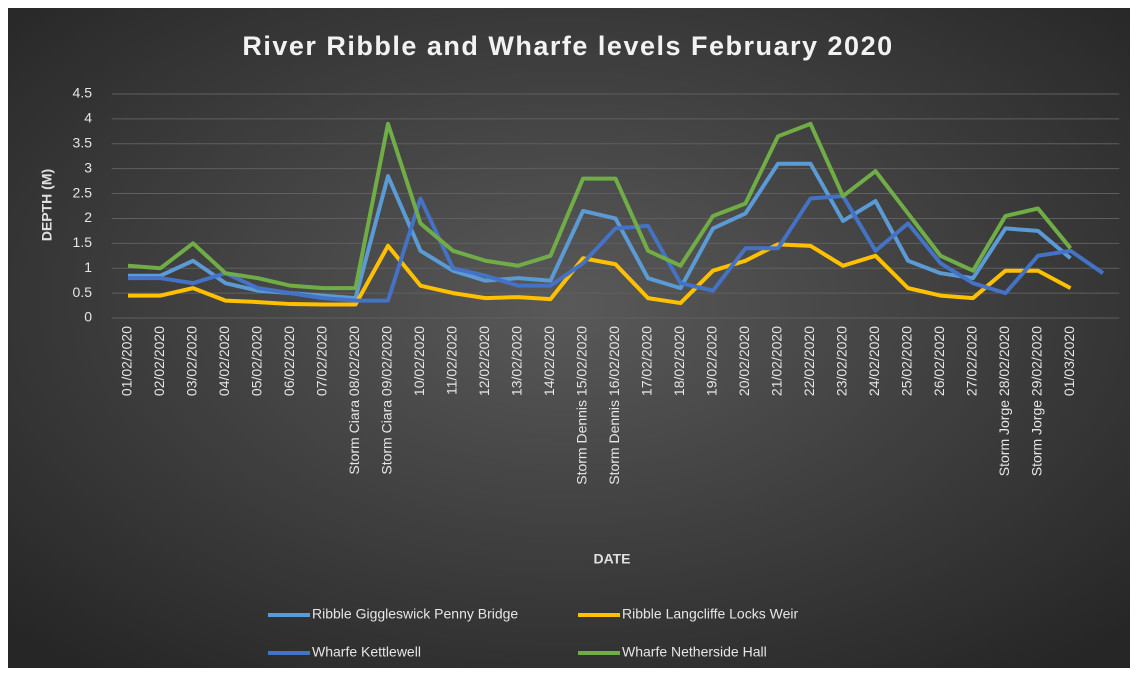 The height and width of the screenshot is (675, 1137). Describe the element at coordinates (939, 361) in the screenshot. I see `x-tick-label: 26/02/2020` at that location.